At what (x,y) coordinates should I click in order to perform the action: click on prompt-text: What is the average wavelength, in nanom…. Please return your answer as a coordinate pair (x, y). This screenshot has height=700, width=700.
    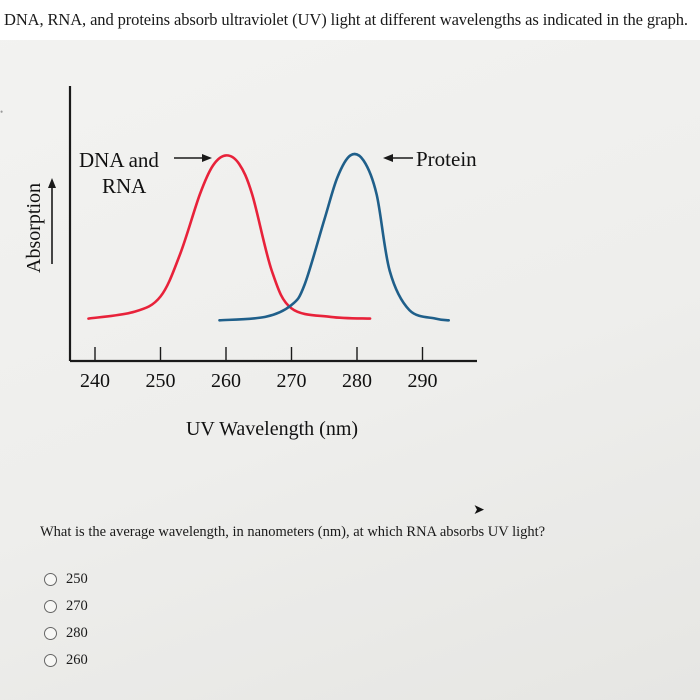
    Looking at the image, I should click on (293, 532).